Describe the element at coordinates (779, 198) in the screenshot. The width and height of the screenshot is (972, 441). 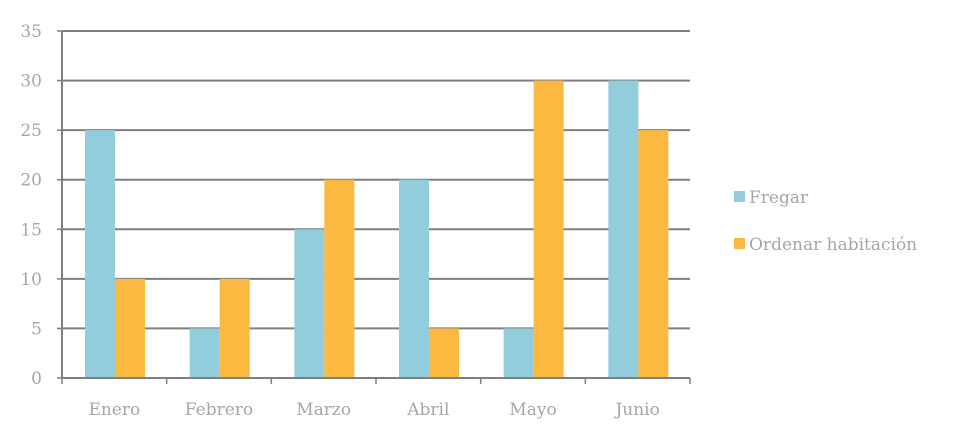
I see `legend-label: Fregar` at that location.